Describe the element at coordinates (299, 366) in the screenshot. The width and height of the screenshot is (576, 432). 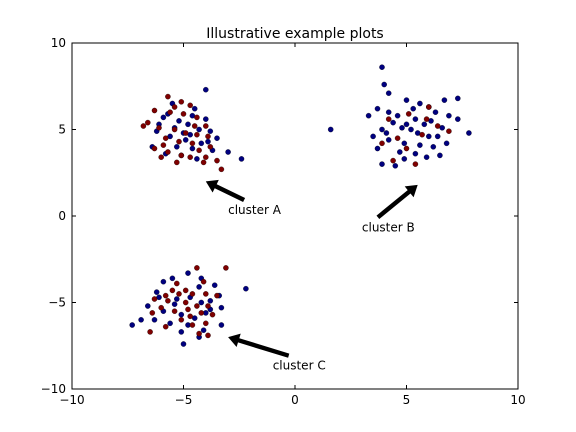
I see `annotation-label: cluster C` at that location.